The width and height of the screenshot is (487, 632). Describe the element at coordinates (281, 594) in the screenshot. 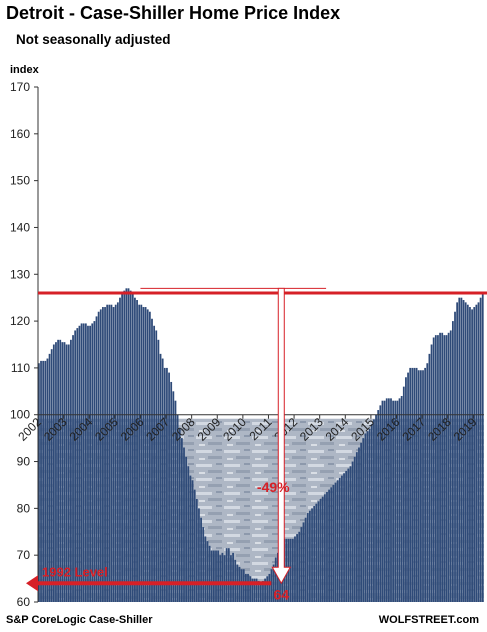

I see `trough-value-label: 64` at that location.